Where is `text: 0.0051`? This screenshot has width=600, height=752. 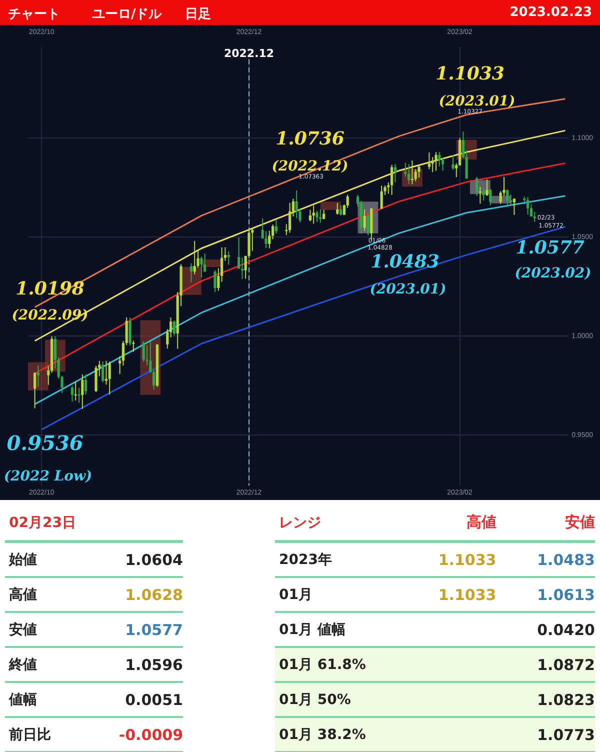
text: 0.0051 is located at coordinates (153, 699).